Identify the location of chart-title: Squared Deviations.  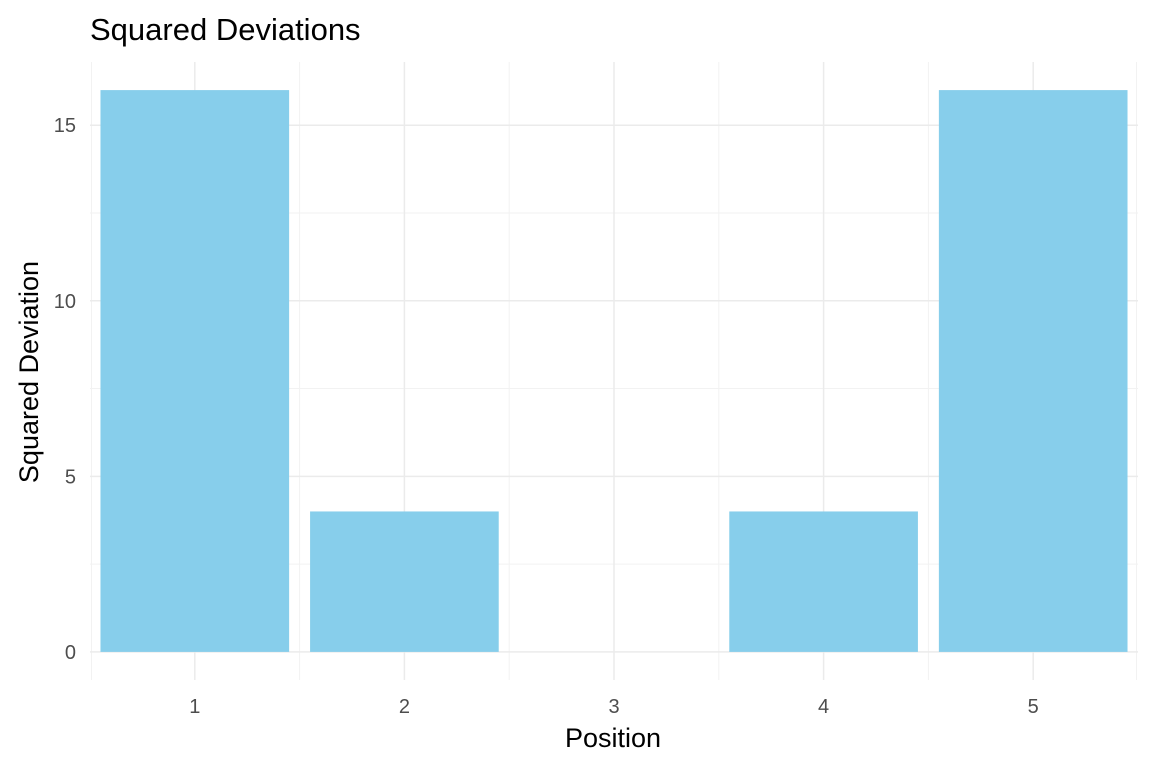
(225, 29).